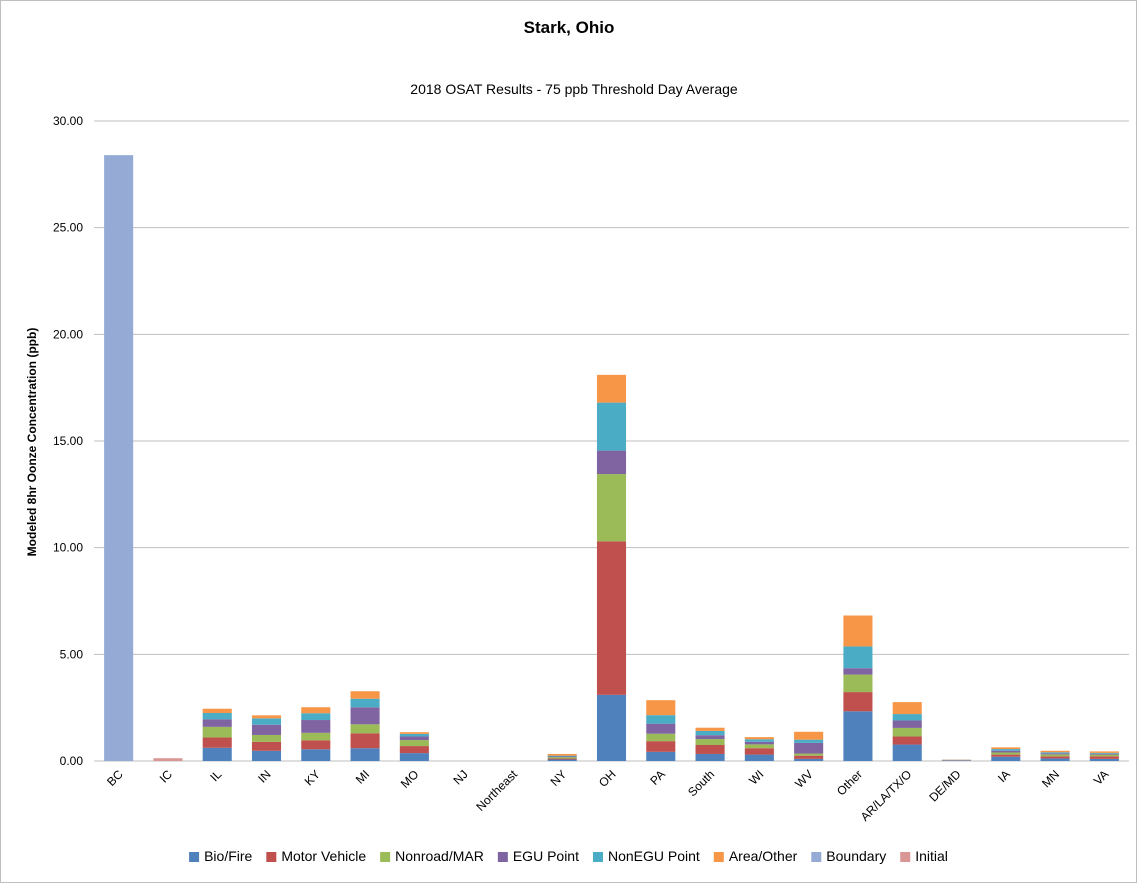 This screenshot has width=1137, height=883. Describe the element at coordinates (944, 785) in the screenshot. I see `x-tick-label: DE/MD` at that location.